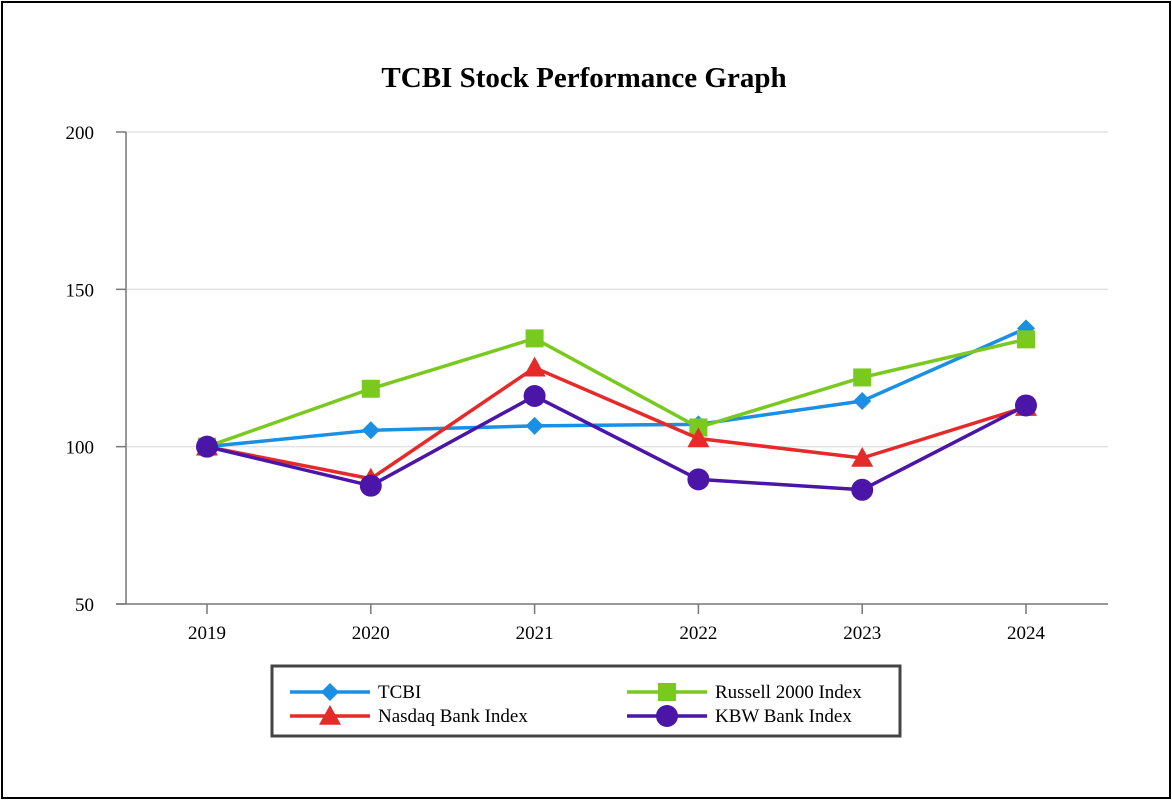  I want to click on legend-label-russell-2000-index: Russell 2000 Index, so click(788, 692).